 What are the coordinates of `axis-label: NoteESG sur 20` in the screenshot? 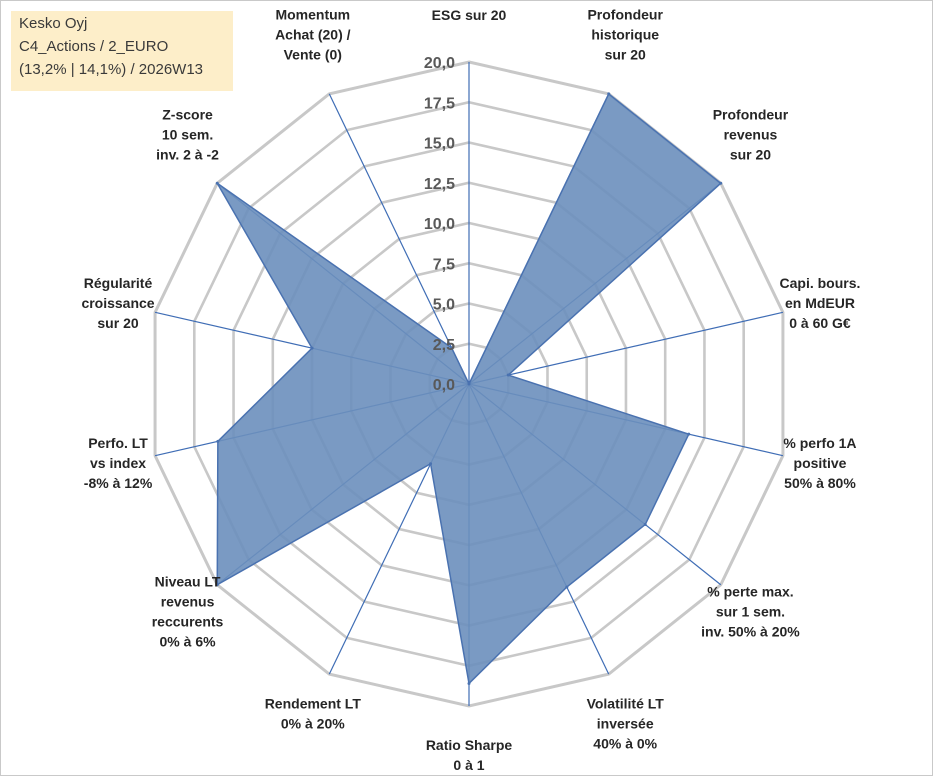 It's located at (469, 12).